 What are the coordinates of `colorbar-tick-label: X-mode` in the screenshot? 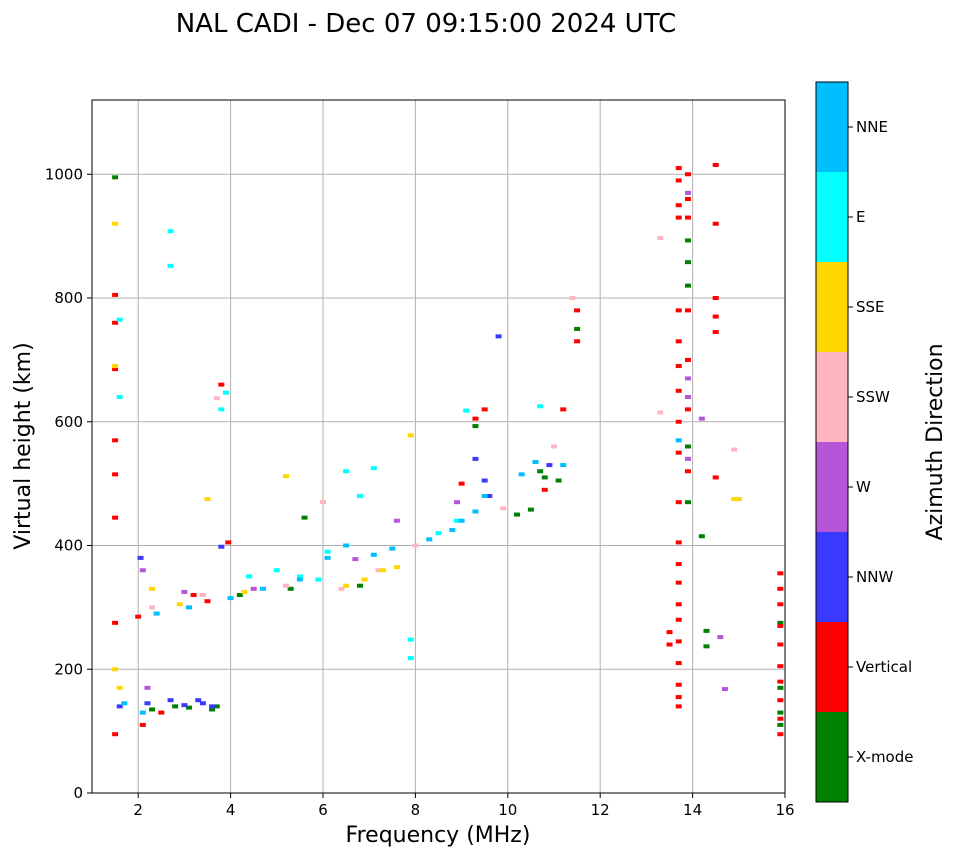 It's located at (884, 757).